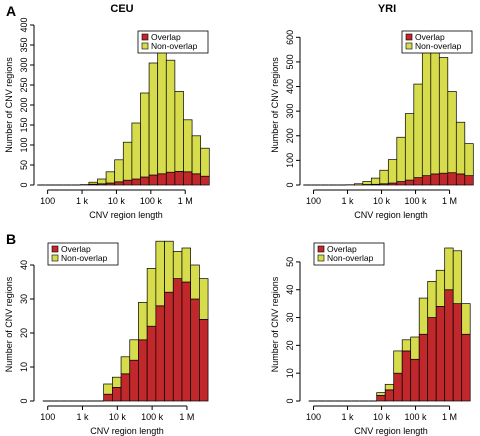 The width and height of the screenshot is (480, 436). What do you see at coordinates (11, 11) in the screenshot?
I see `panel-letter-a: A` at bounding box center [11, 11].